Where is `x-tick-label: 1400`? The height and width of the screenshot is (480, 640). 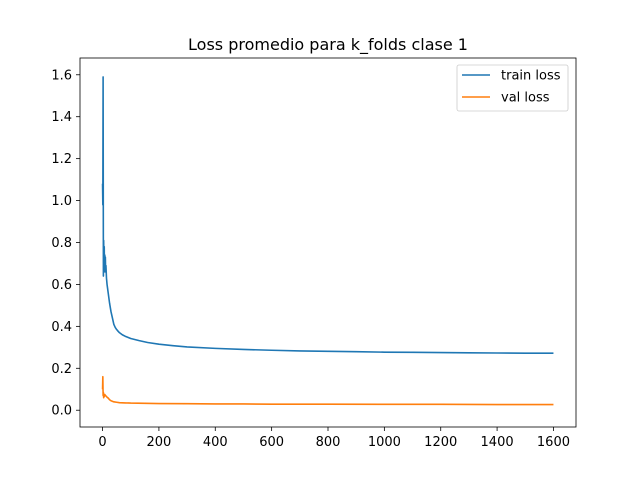 x-tick-label: 1400 is located at coordinates (497, 442).